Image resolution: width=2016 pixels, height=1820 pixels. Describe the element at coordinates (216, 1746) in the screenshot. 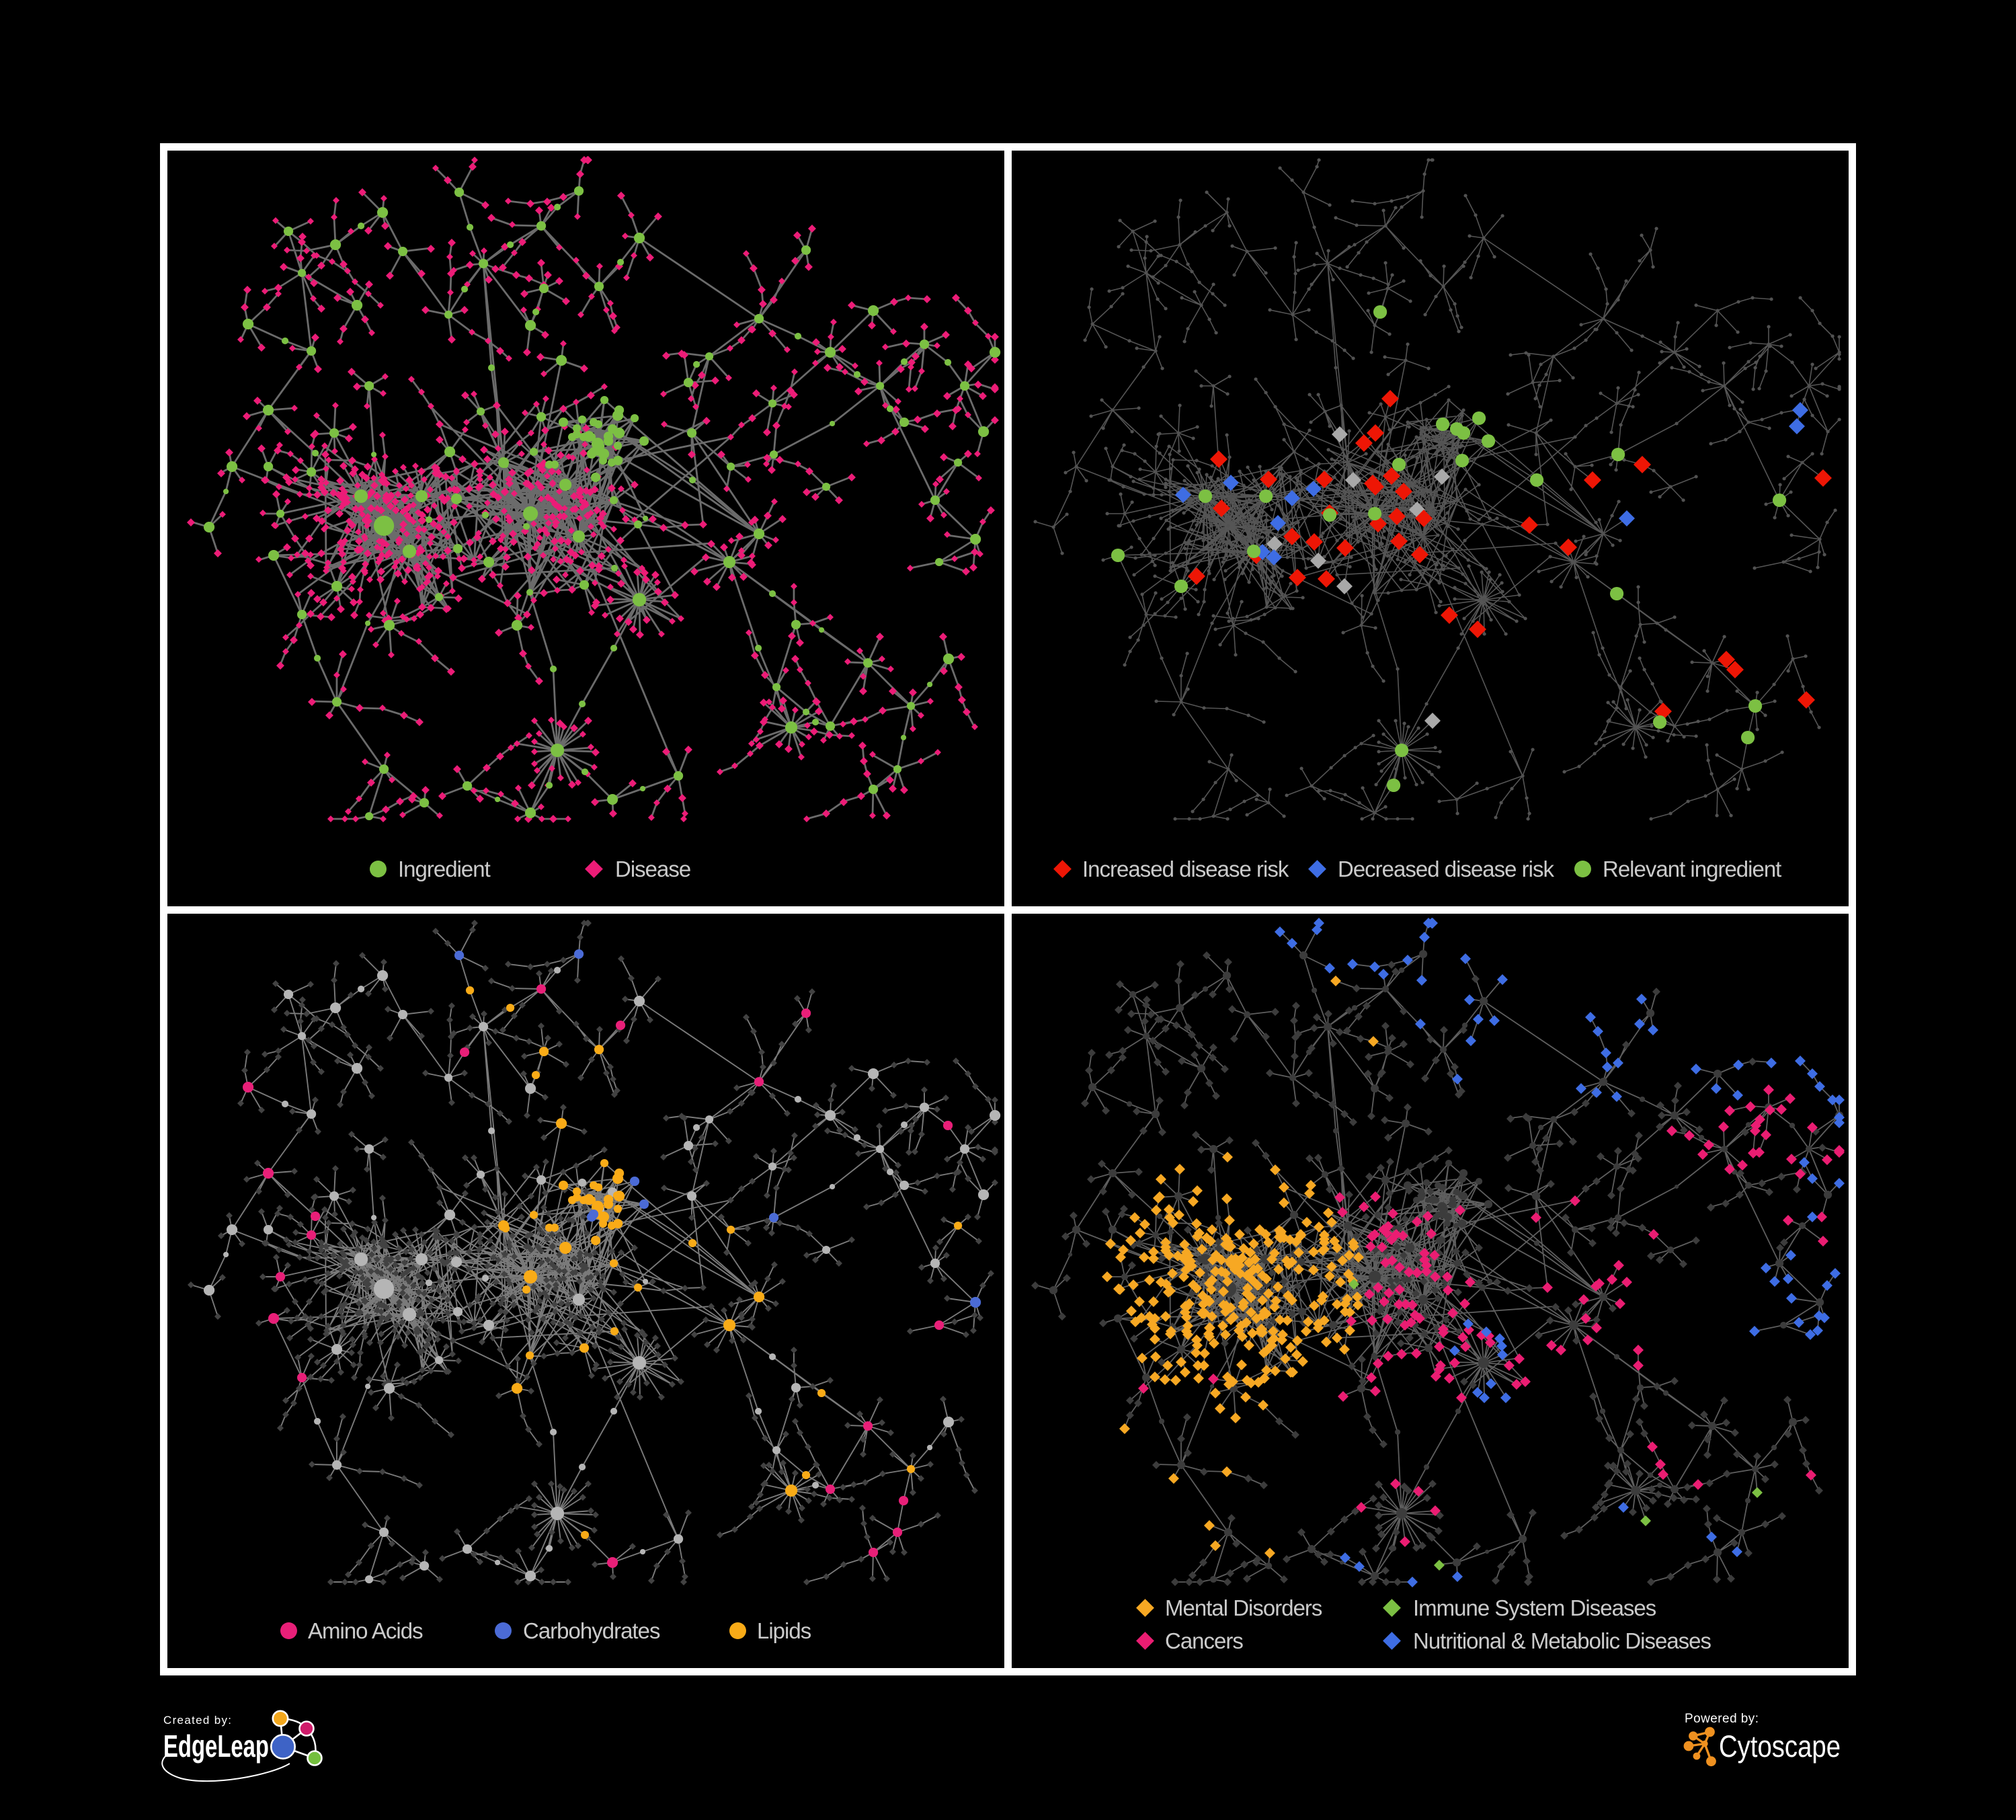

I see `svg-text: EdgeLeap` at that location.